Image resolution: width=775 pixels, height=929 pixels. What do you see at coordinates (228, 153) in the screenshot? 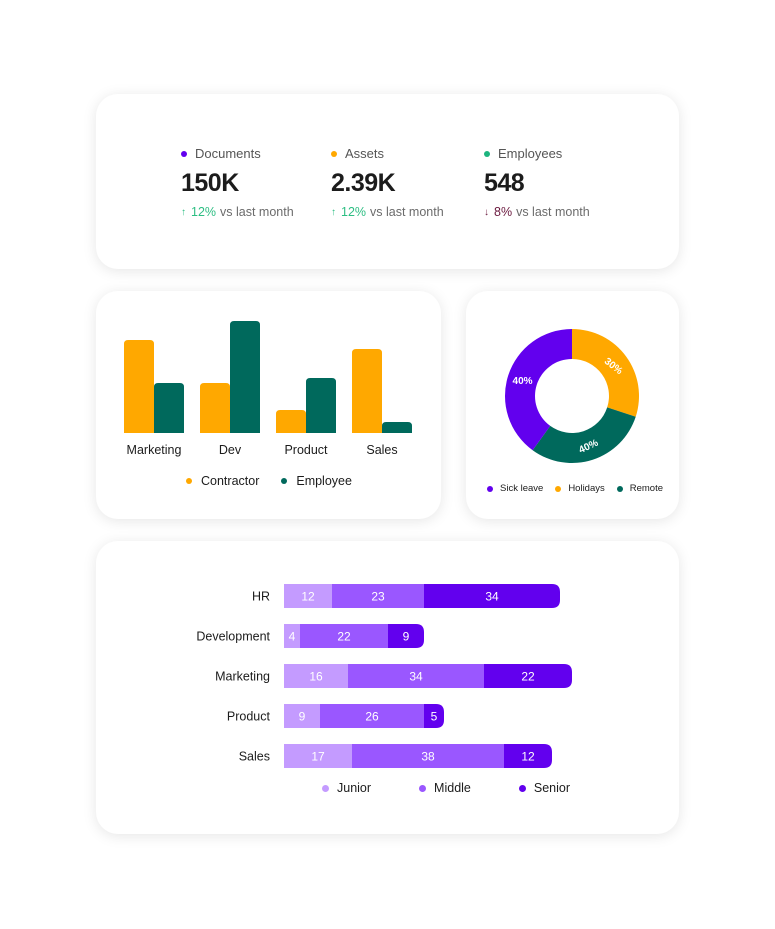
I see `kpi-label: Documents` at bounding box center [228, 153].